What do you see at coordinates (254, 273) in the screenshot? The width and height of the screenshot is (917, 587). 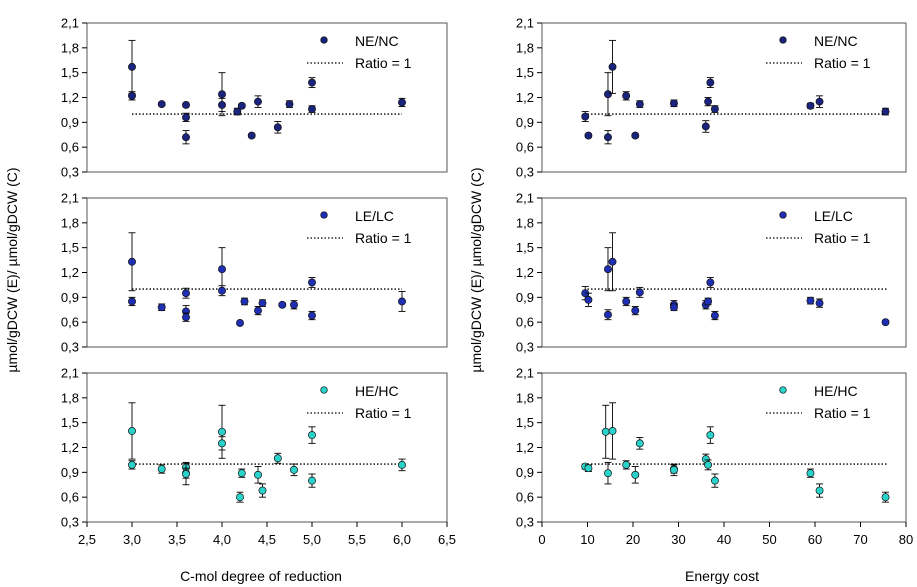 I see `panel-middle-left: 0,3 0,6 0,9 1,2 1,5 1,8 2,1 LE/LC Ratio = 1` at bounding box center [254, 273].